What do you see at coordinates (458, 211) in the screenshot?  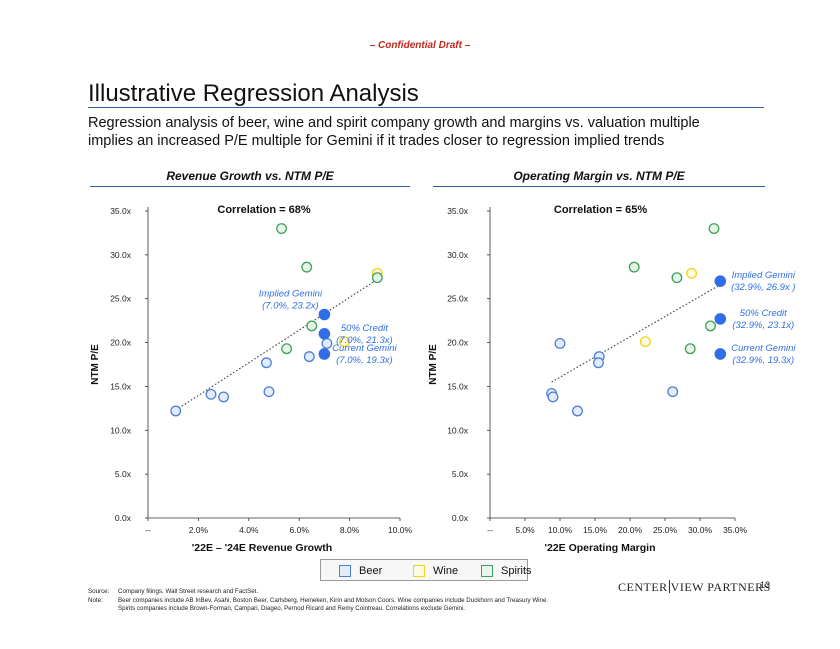 I see `chart2-y-tick-label: 35.0x` at bounding box center [458, 211].